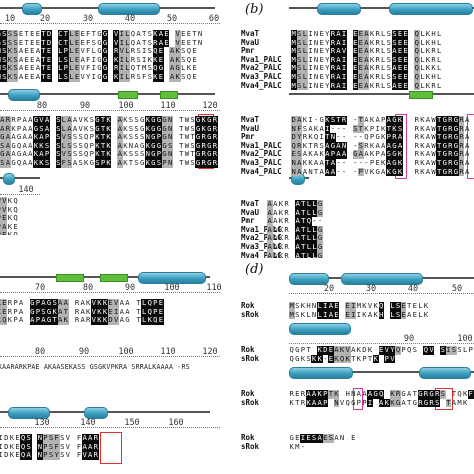 This screenshot has height=474, width=474. I want to click on alignment-row: PAKE, so click(9, 227).